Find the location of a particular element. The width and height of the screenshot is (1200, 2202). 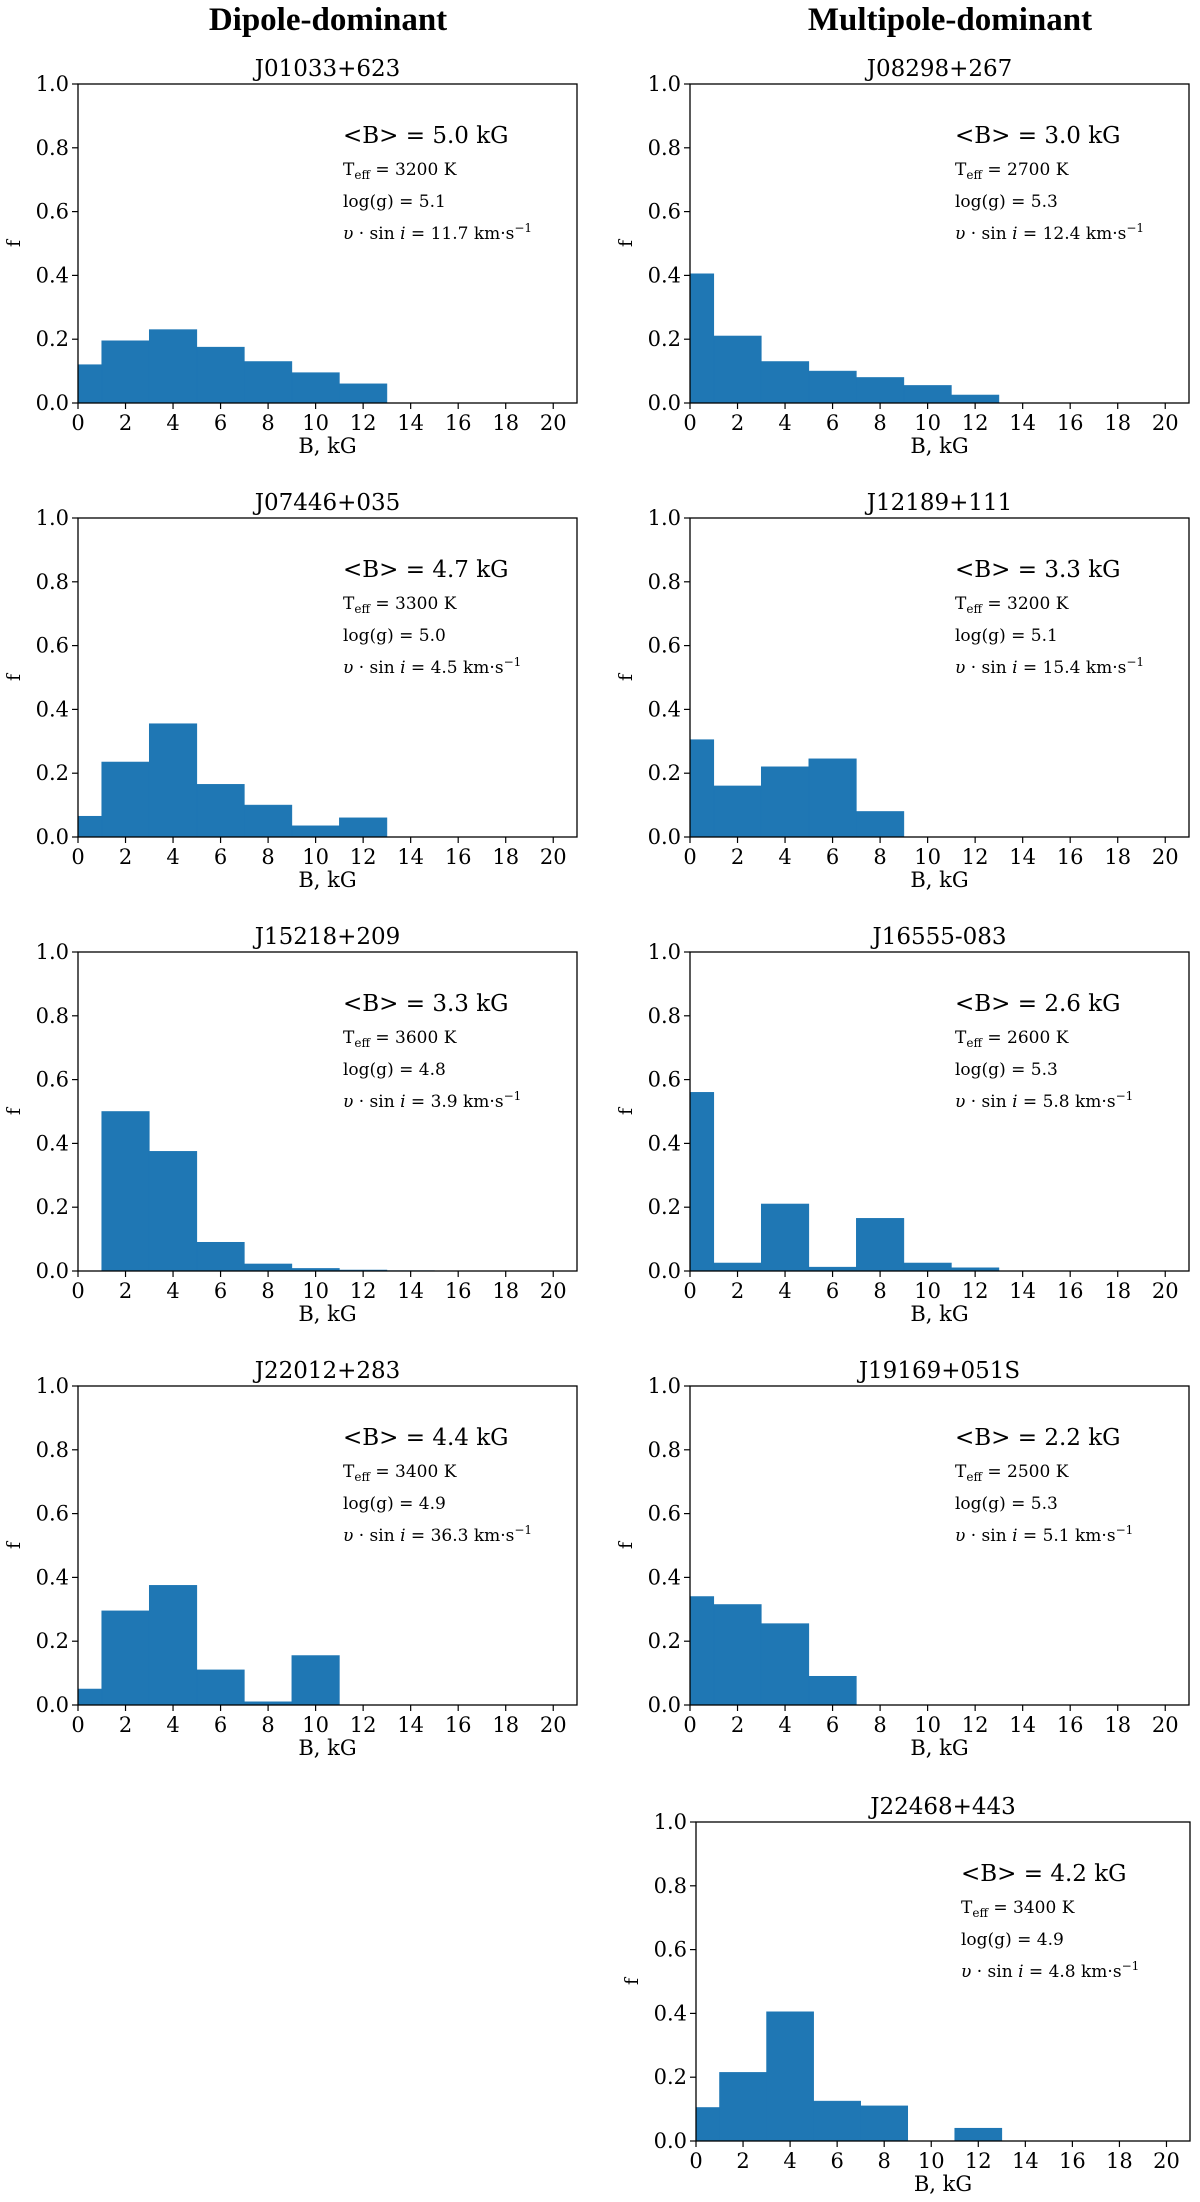

vsini-label: υ · sin i = 3.9 km·s−1 is located at coordinates (432, 1100).